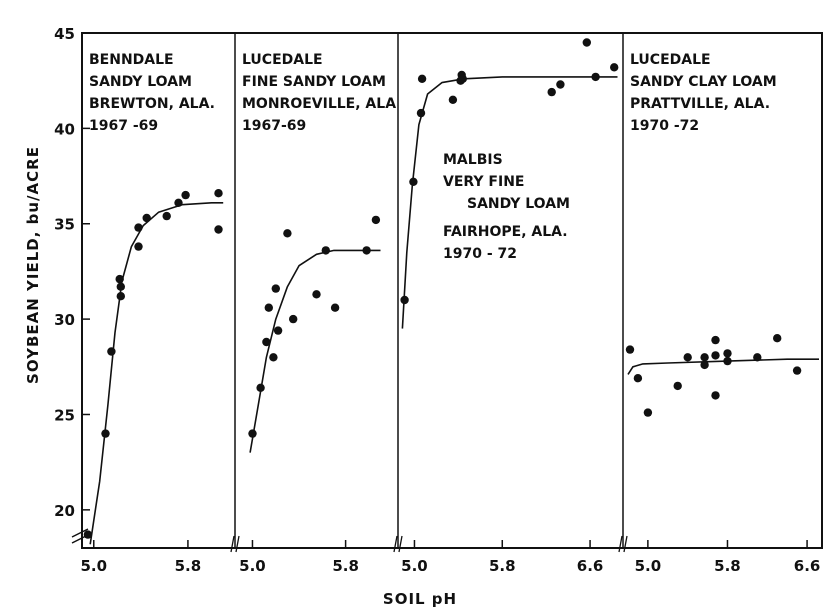 The height and width of the screenshot is (611, 827). I want to click on panel-label-line: FINE SANDY LOAM, so click(314, 82).